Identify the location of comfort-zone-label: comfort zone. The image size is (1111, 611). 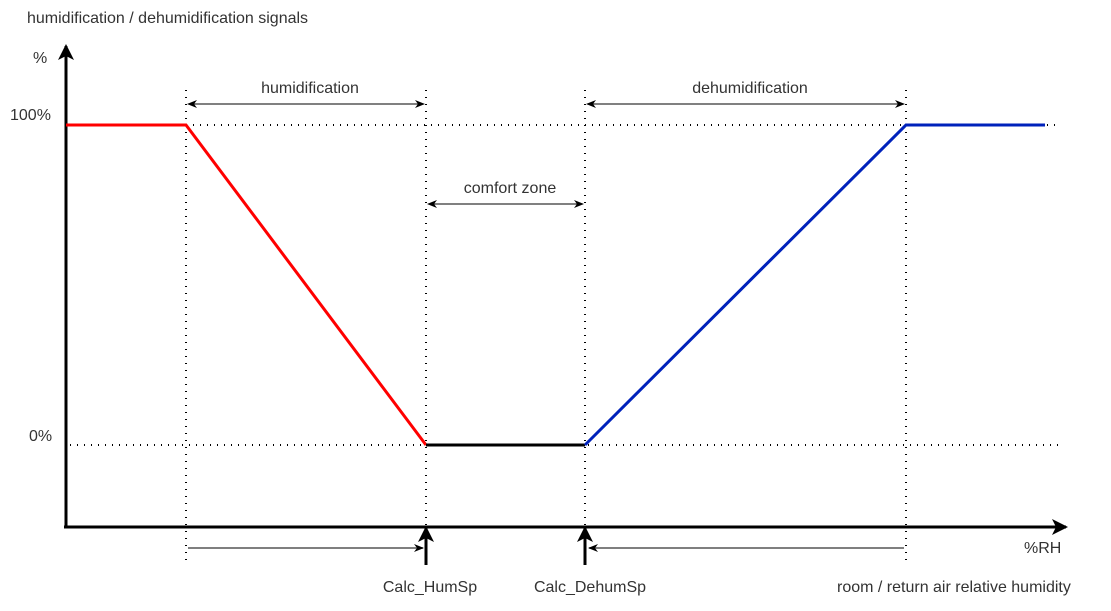
(510, 188).